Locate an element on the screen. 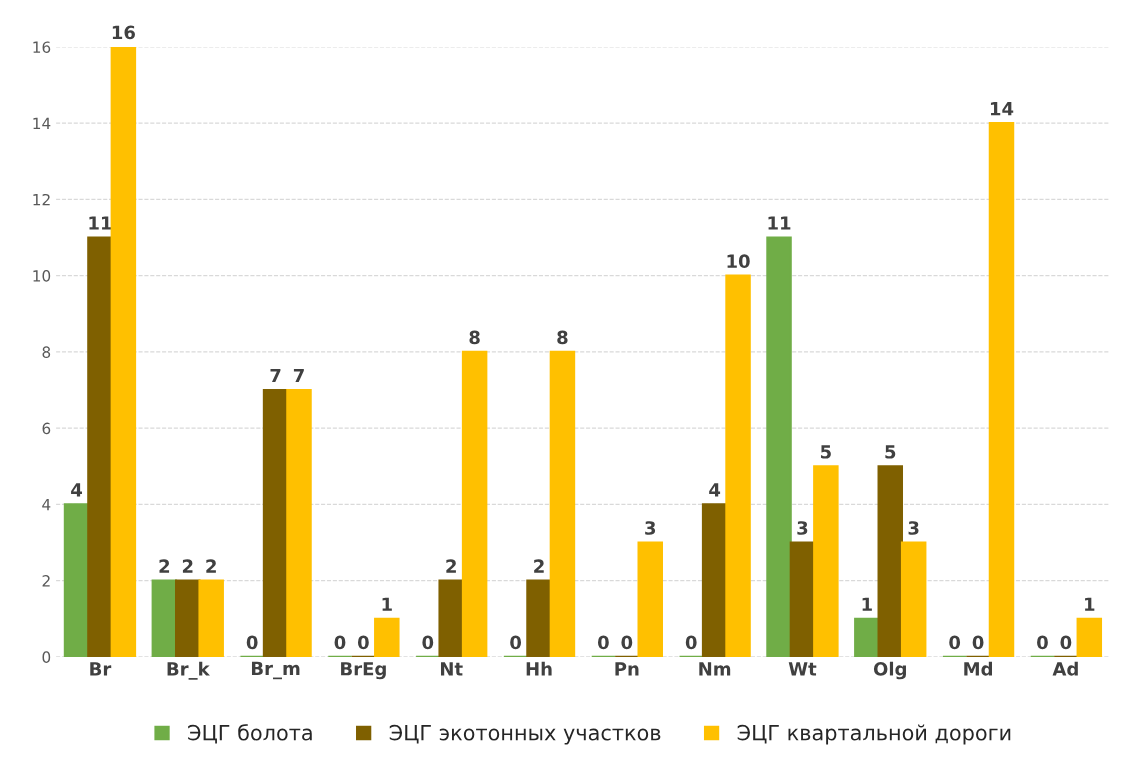  x-tick-label: Br_m is located at coordinates (275, 670).